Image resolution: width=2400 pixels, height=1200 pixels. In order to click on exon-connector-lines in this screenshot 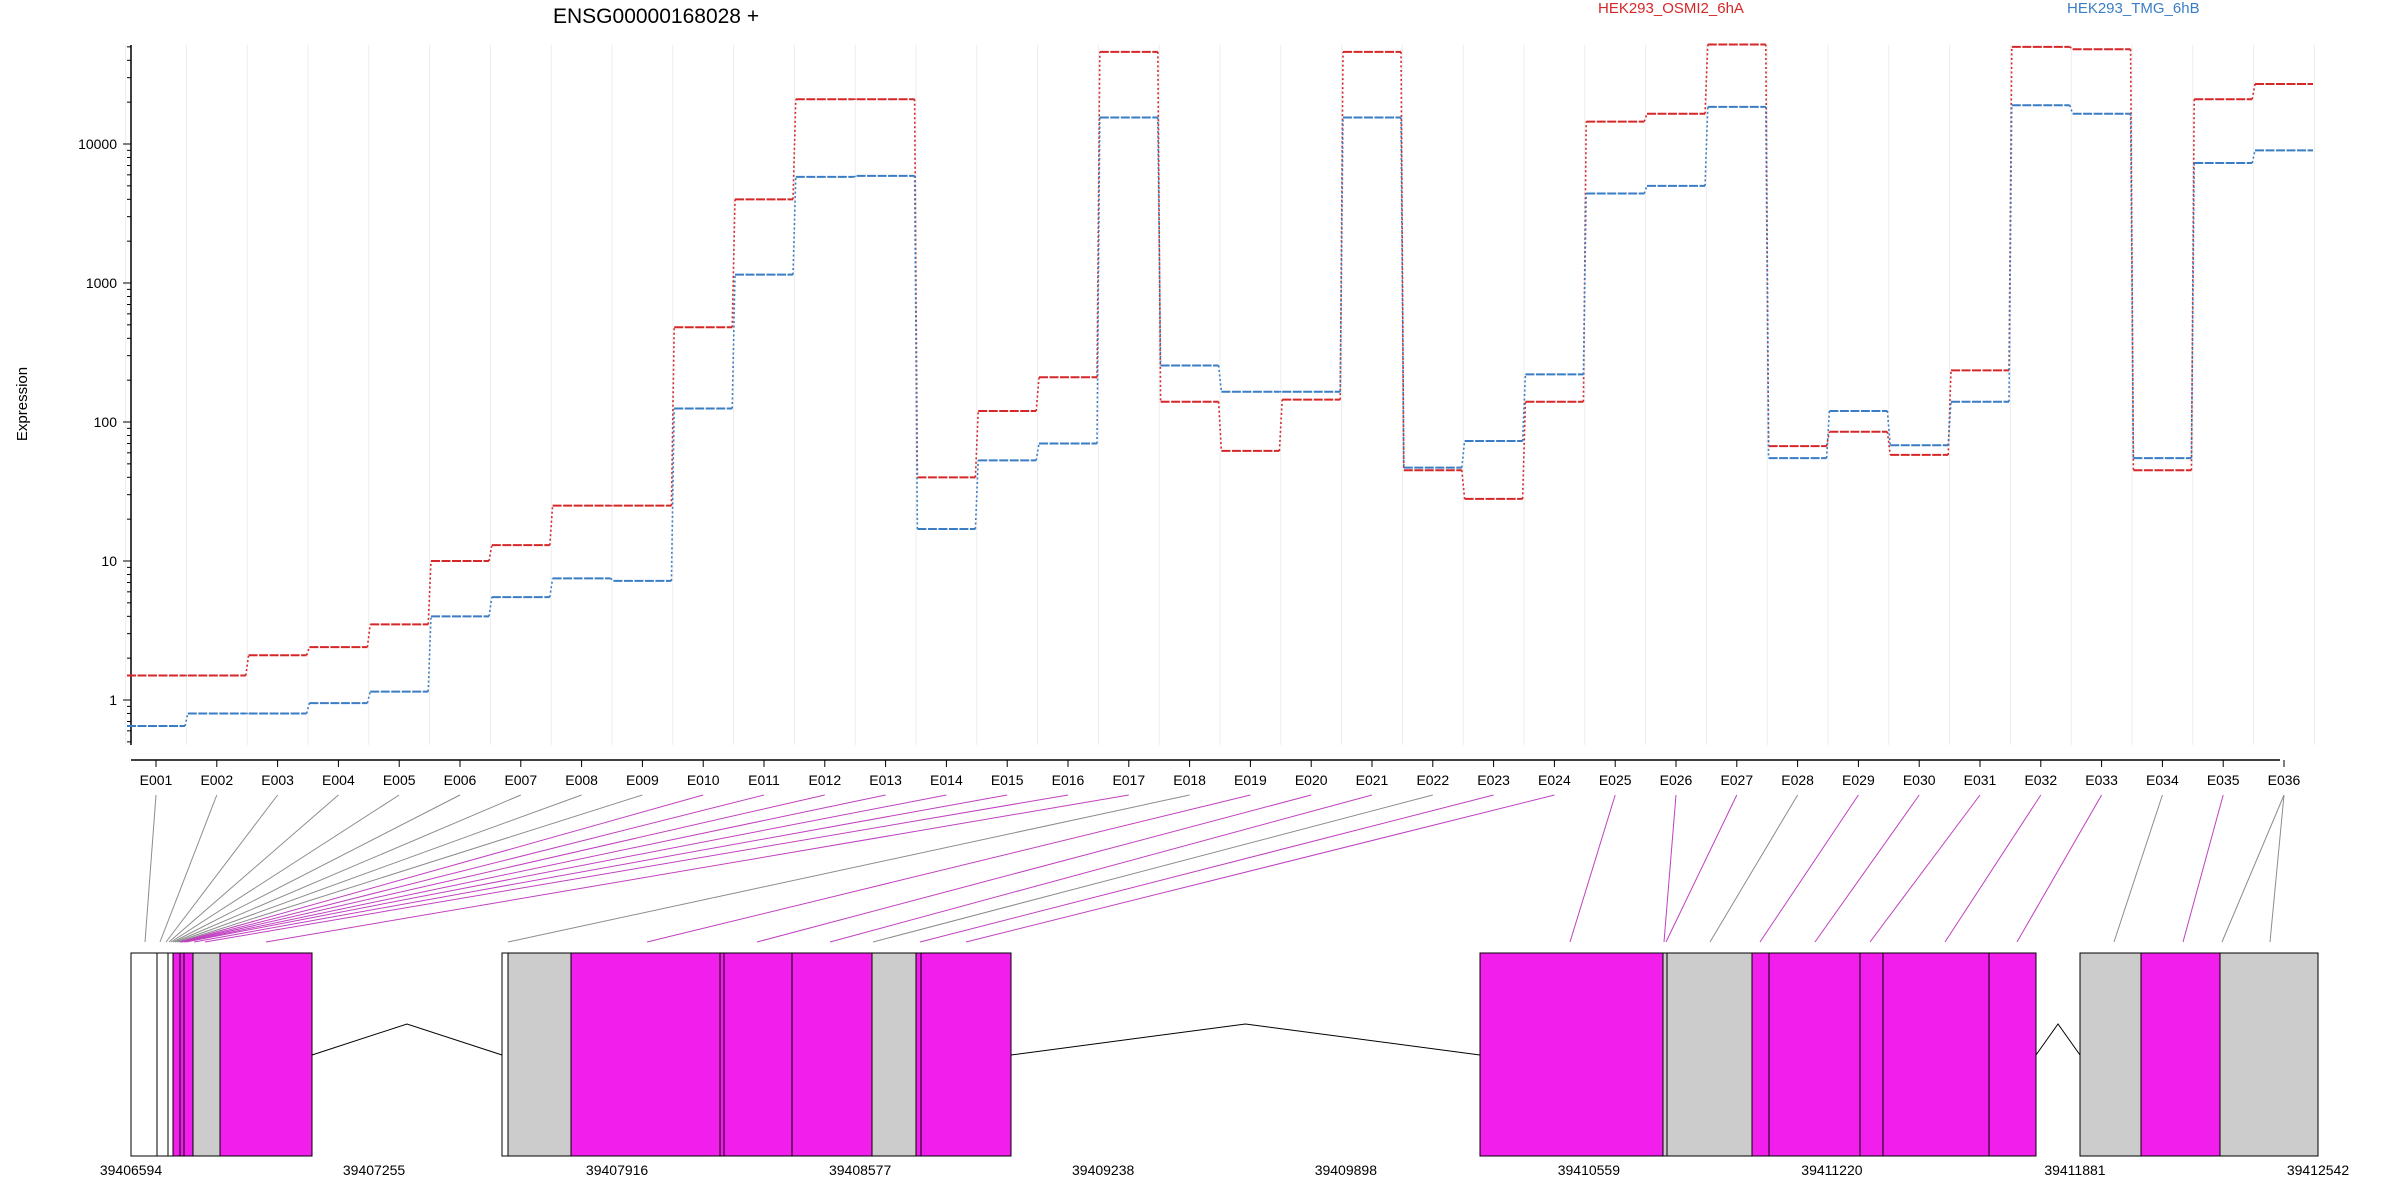, I will do `click(1214, 868)`.